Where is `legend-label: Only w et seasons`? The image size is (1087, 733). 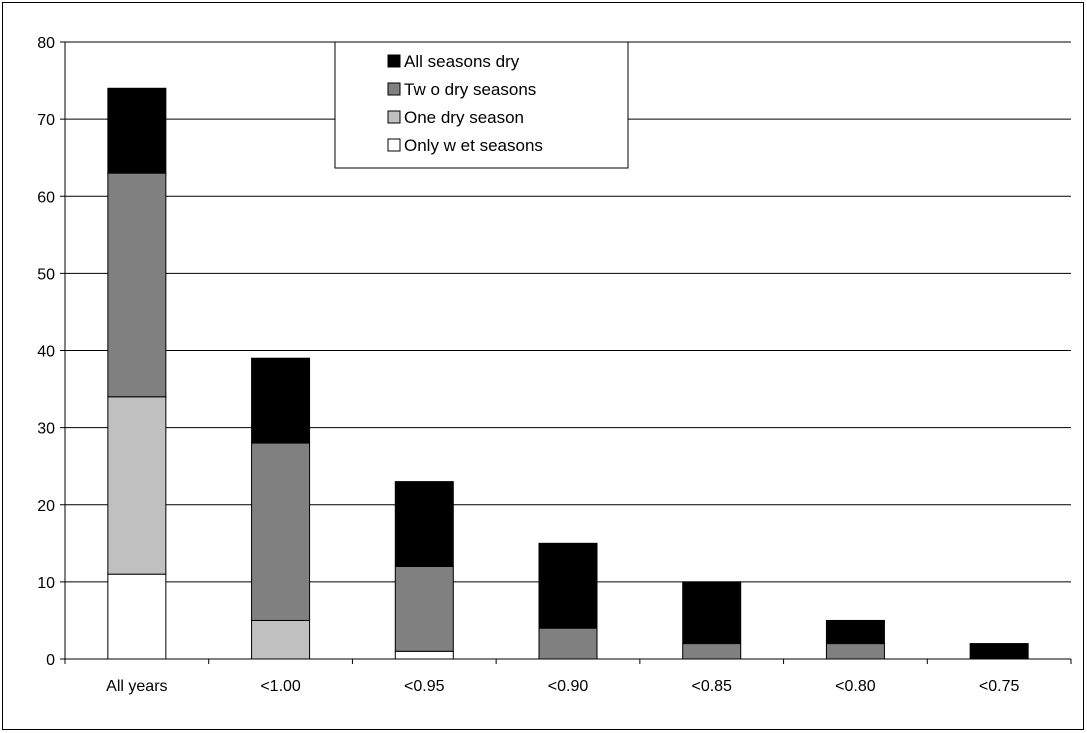 legend-label: Only w et seasons is located at coordinates (473, 145).